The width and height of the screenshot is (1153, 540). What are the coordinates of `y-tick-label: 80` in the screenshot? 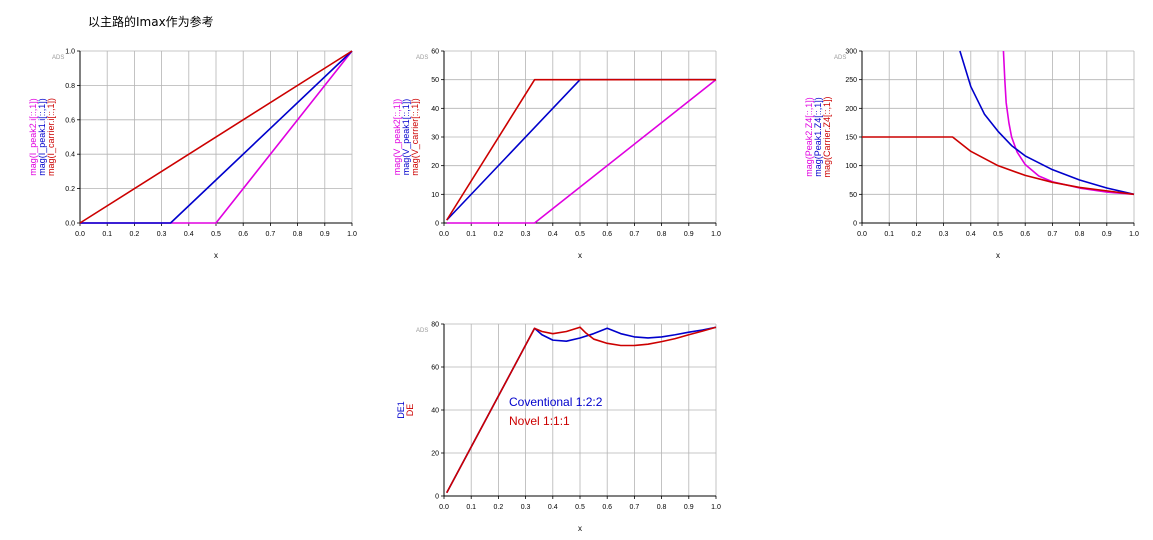 It's located at (435, 325).